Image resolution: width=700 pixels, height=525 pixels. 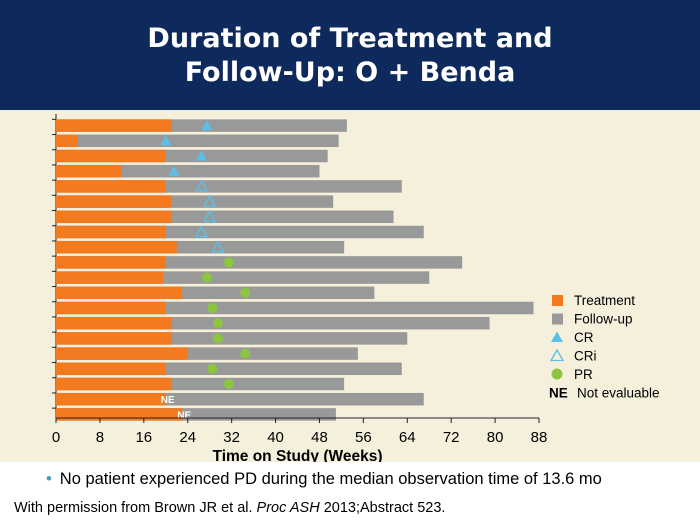 I want to click on x-tick-label: 24, so click(x=187, y=437).